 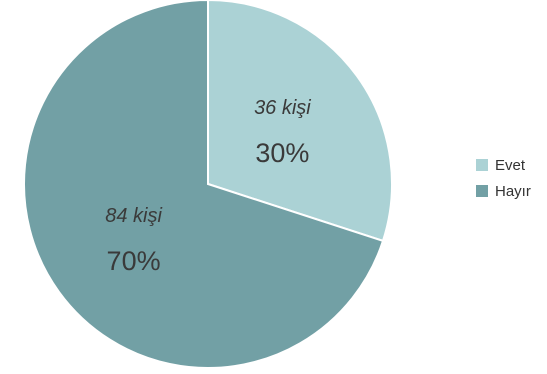 What do you see at coordinates (482, 191) in the screenshot?
I see `legend-swatch-hayir` at bounding box center [482, 191].